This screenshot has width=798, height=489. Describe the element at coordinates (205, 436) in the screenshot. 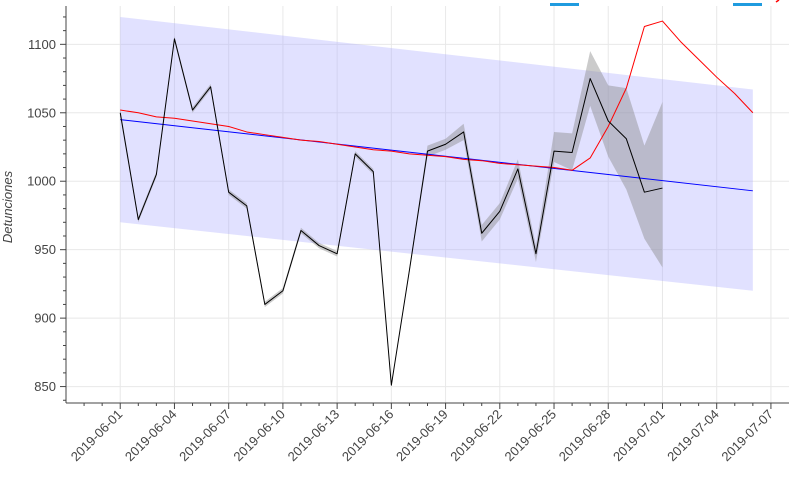

I see `x-tick-label: 2019-06-07` at that location.